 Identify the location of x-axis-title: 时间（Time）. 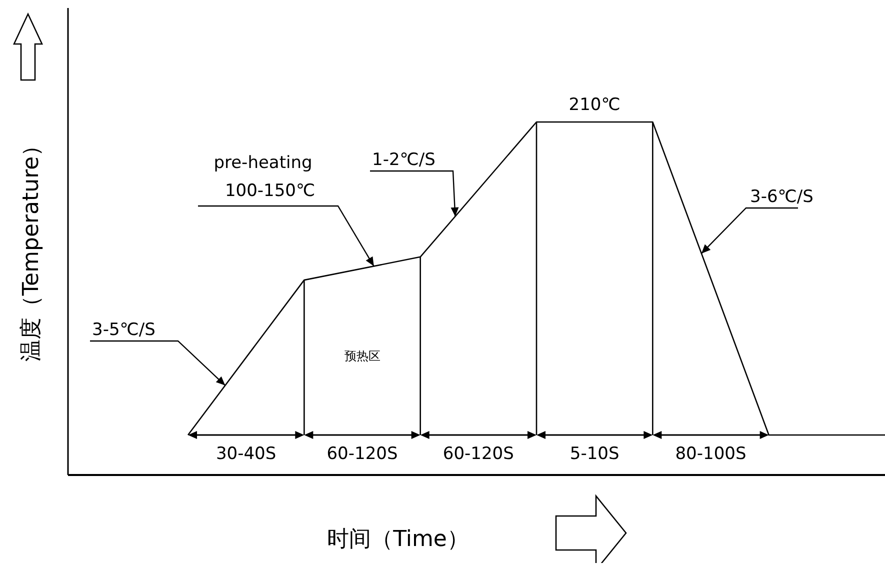
(398, 539).